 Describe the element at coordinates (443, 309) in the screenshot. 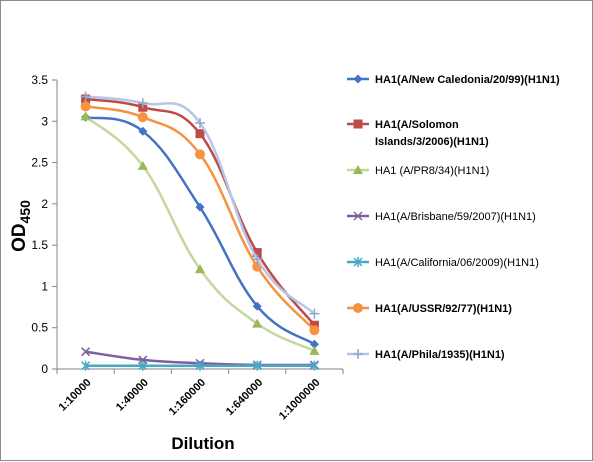

I see `legend-label: HA1(A/USSR/92/77)(H1N1)` at that location.